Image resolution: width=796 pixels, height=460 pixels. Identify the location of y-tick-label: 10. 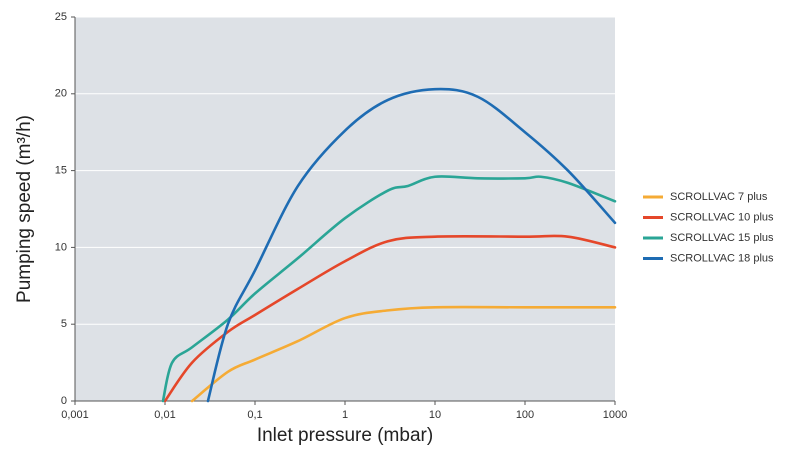
(61, 247).